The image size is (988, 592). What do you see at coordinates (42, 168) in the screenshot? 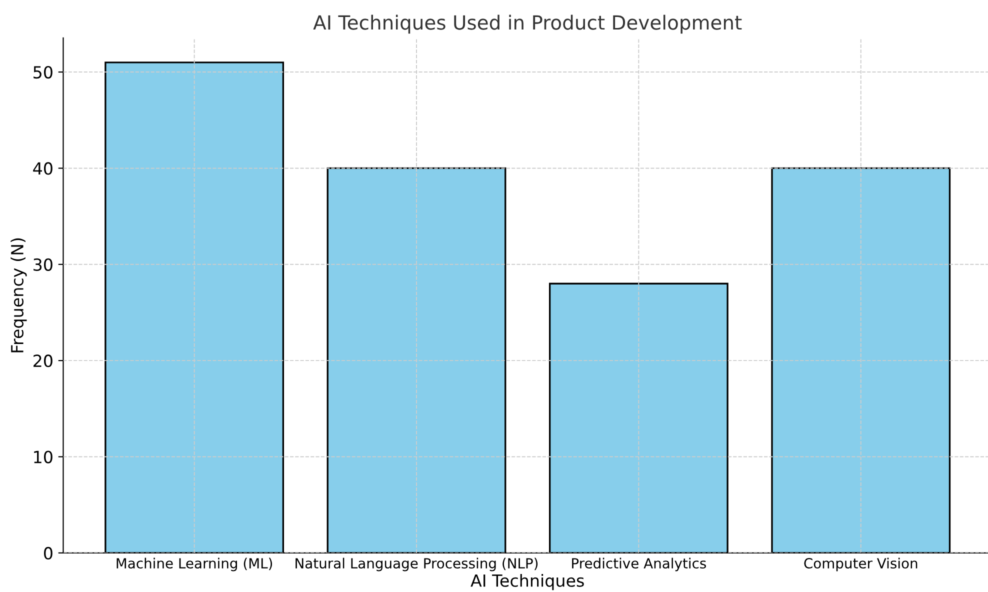
I see `y-tick-label: 40` at bounding box center [42, 168].